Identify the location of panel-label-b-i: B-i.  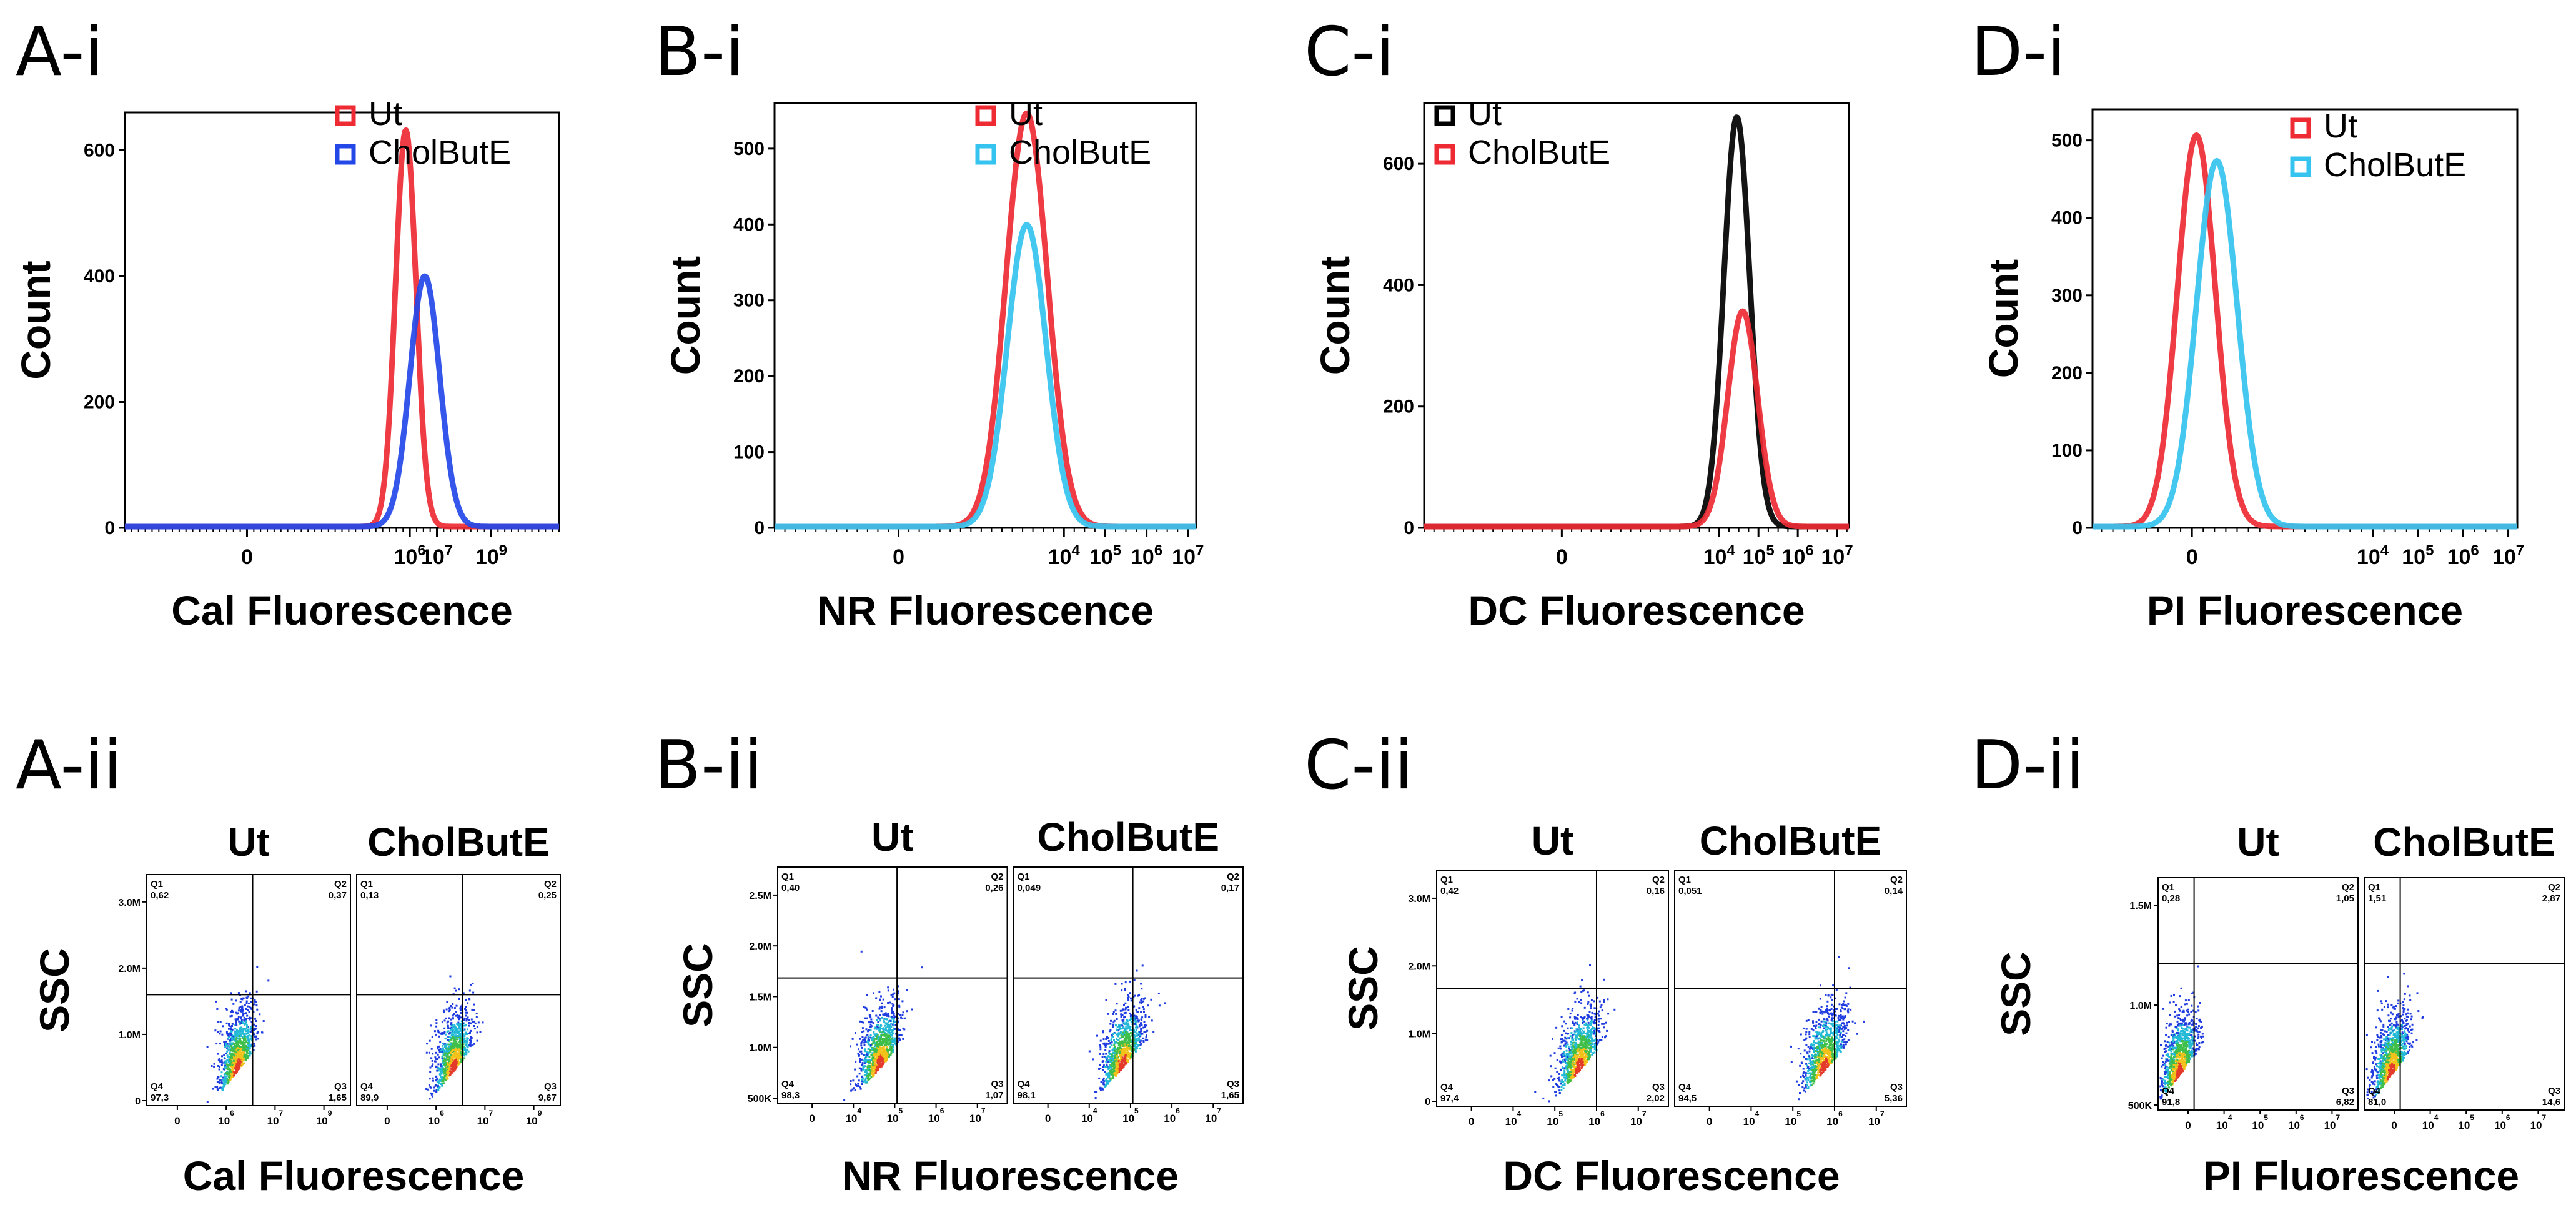
(699, 52).